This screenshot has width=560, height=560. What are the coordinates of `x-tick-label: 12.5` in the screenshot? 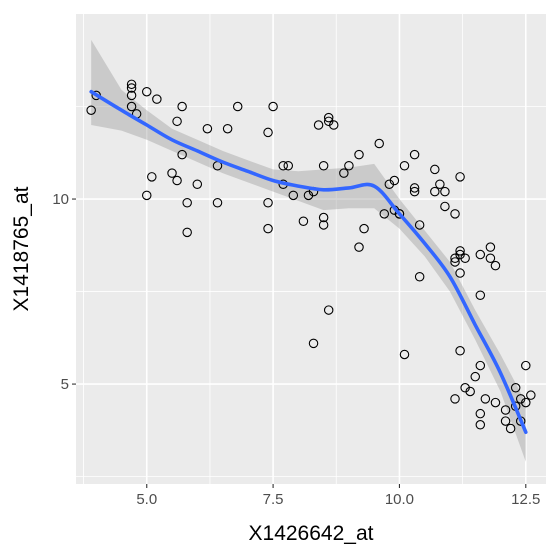 It's located at (525, 499).